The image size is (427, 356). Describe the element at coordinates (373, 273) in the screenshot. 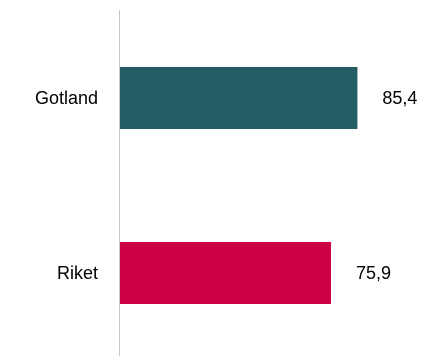

I see `value-label-riket: 75,9` at that location.